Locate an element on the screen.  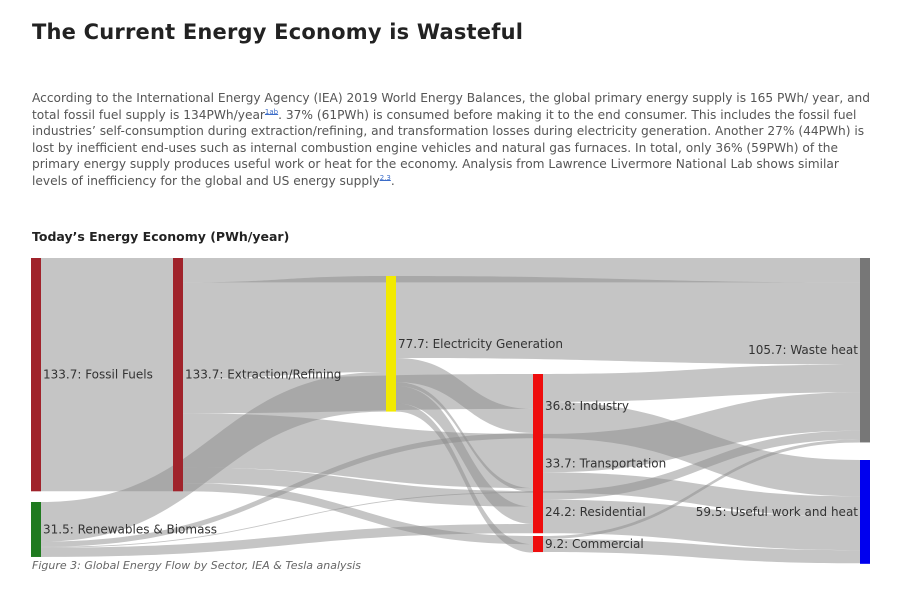
link-elec-to-transport is located at coordinates (464, 437).